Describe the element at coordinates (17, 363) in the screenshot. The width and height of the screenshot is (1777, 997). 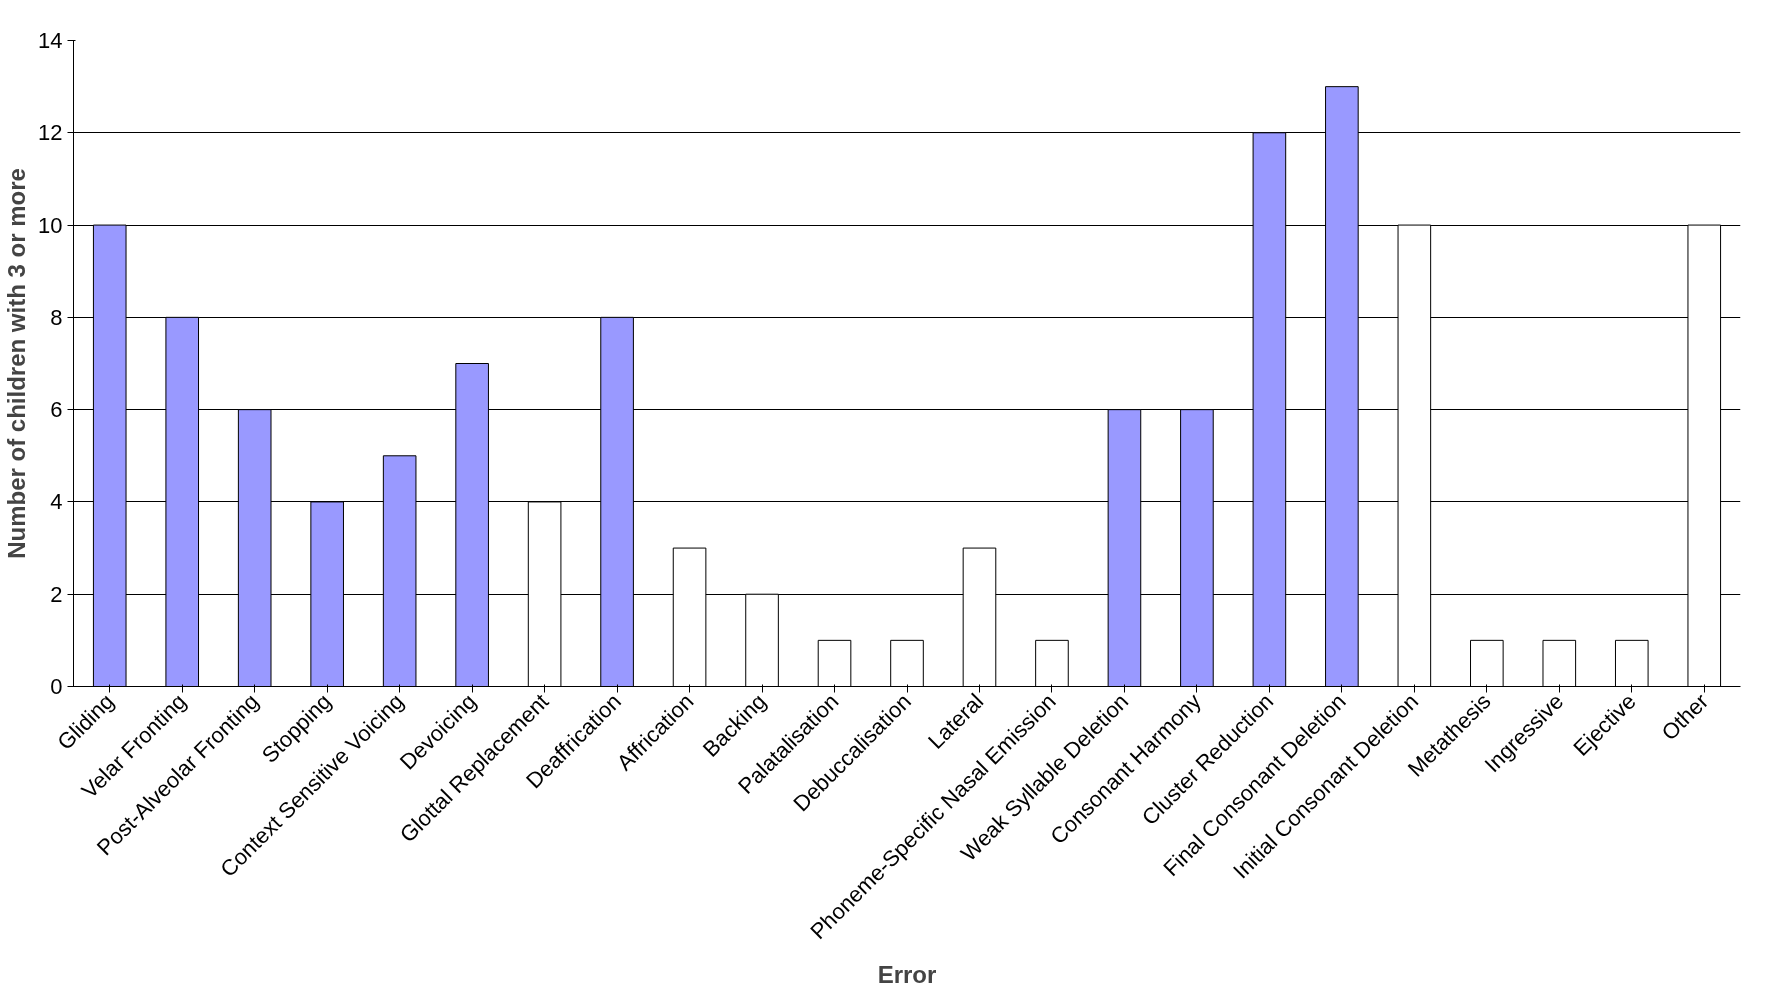
I see `y-axis-title: Number of children with 3 or more` at that location.